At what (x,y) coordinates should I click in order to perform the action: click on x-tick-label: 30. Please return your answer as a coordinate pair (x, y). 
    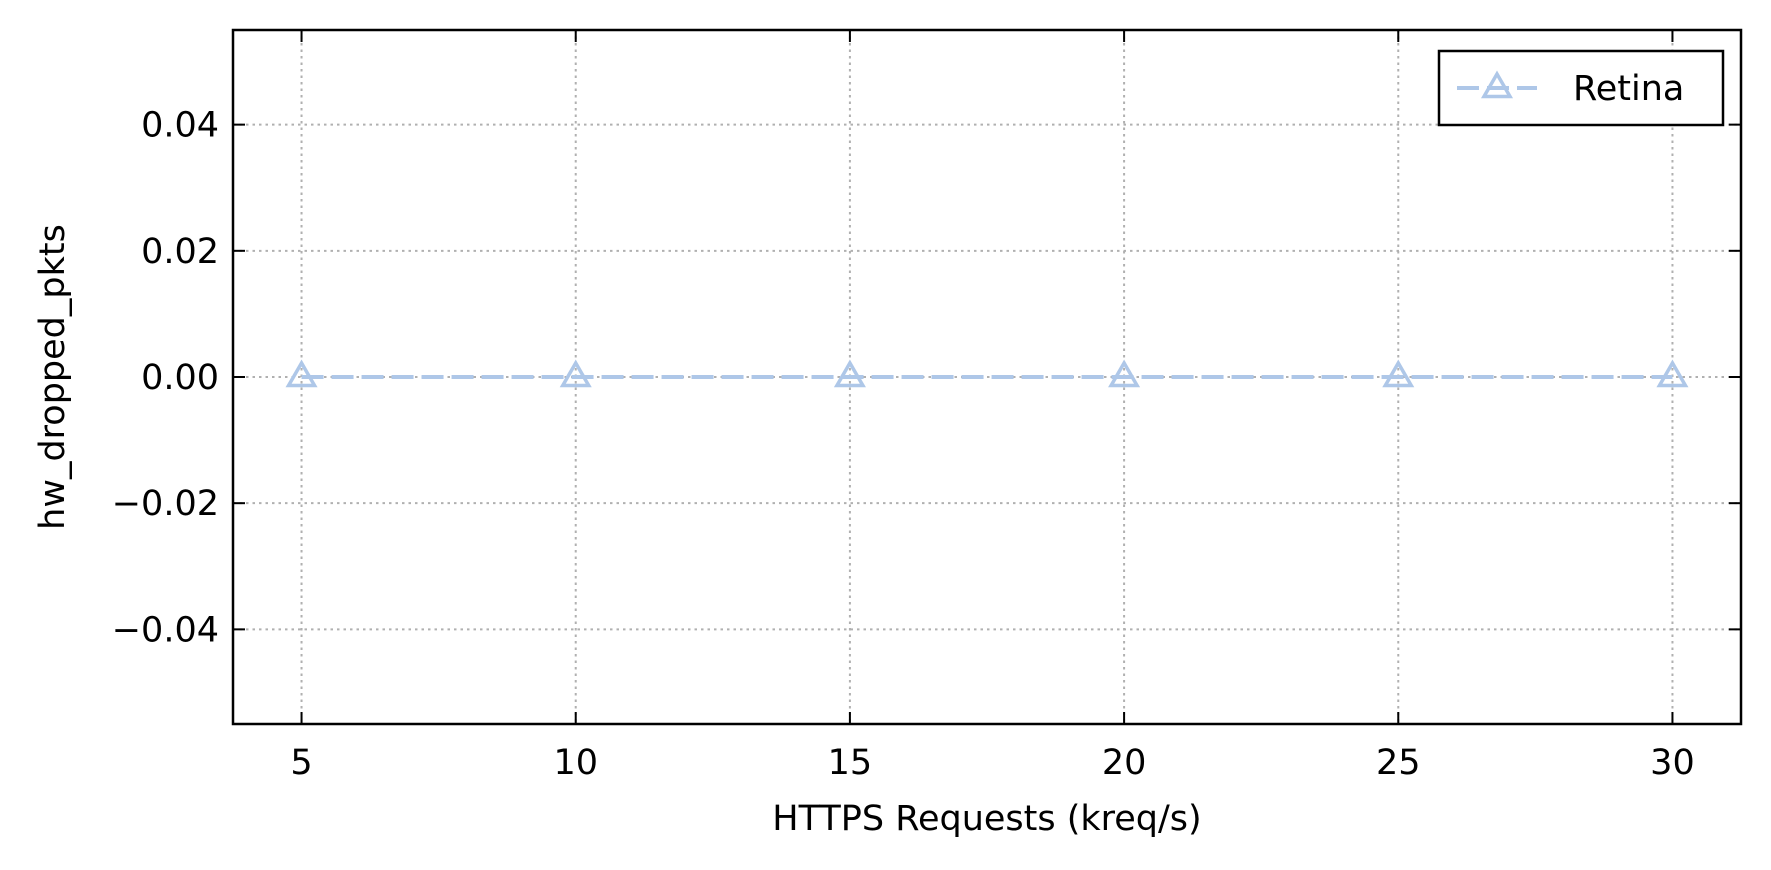
    Looking at the image, I should click on (1672, 763).